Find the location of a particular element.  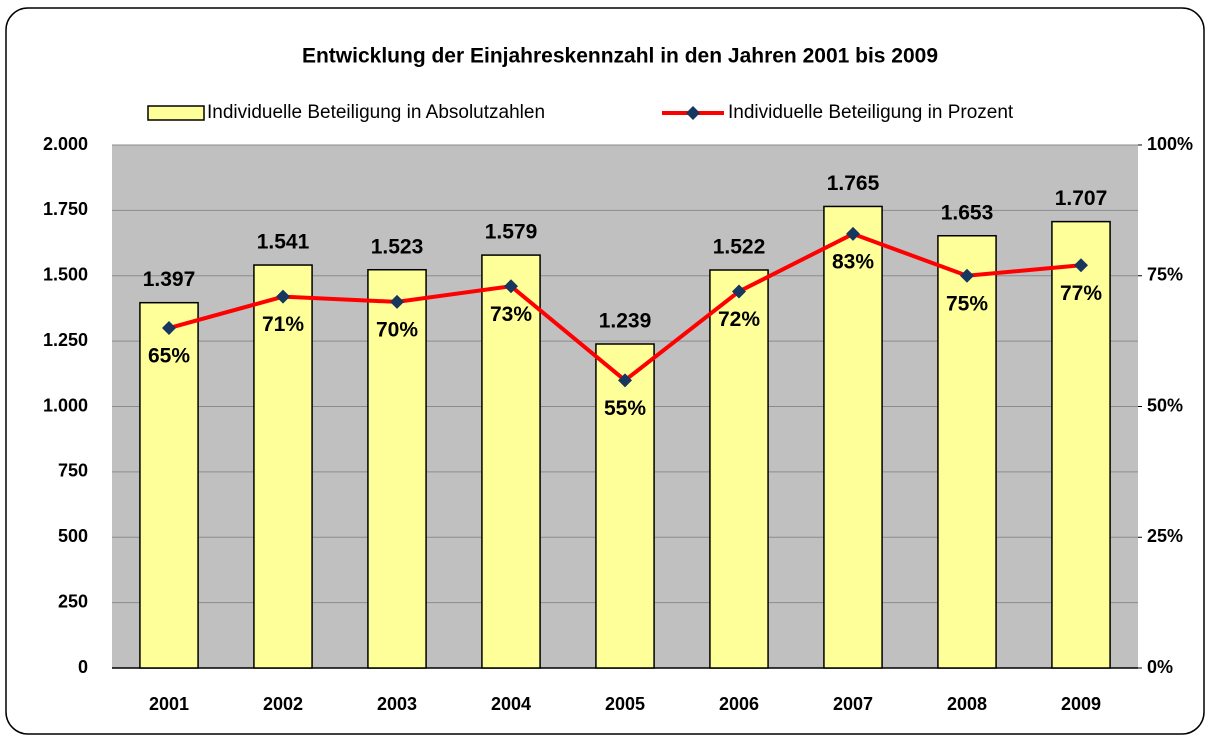

x-tick-label: 2005 is located at coordinates (625, 704).